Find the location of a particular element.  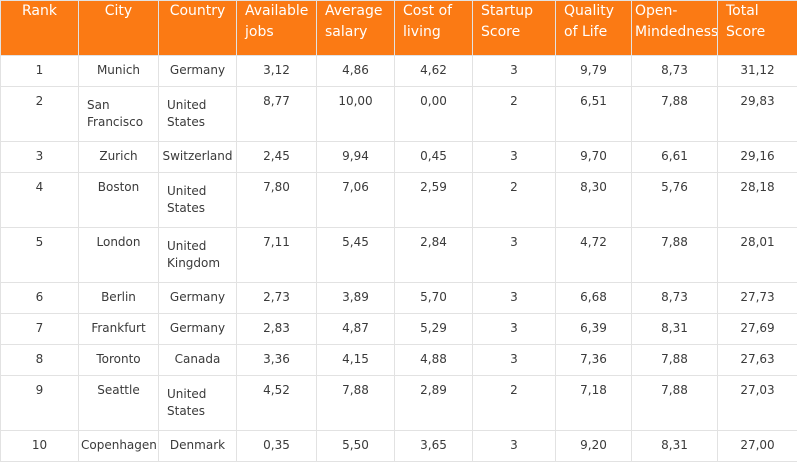

average-salary-cell: 5,45 is located at coordinates (356, 255).